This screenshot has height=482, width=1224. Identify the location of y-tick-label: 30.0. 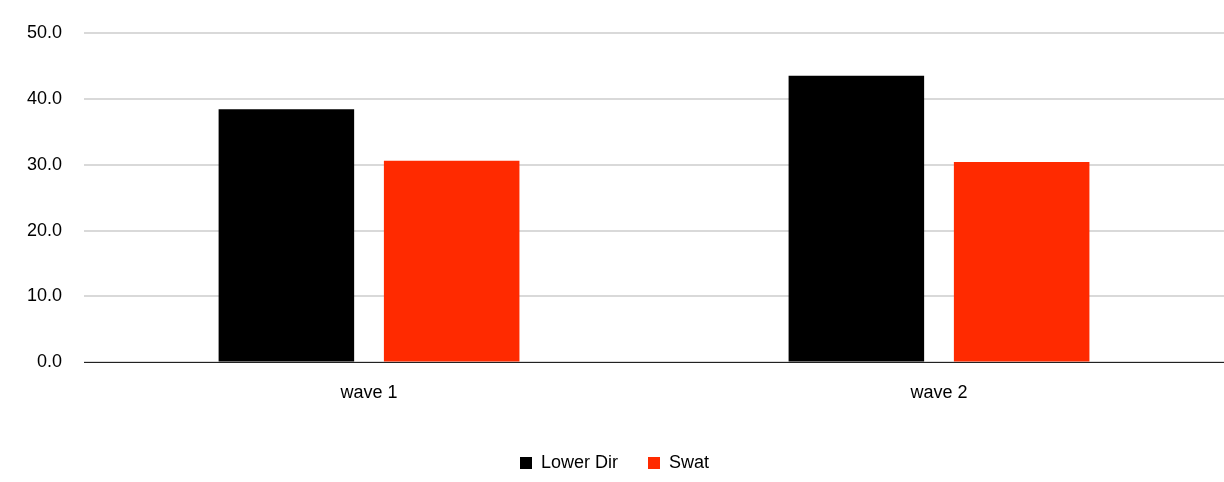
(44, 163).